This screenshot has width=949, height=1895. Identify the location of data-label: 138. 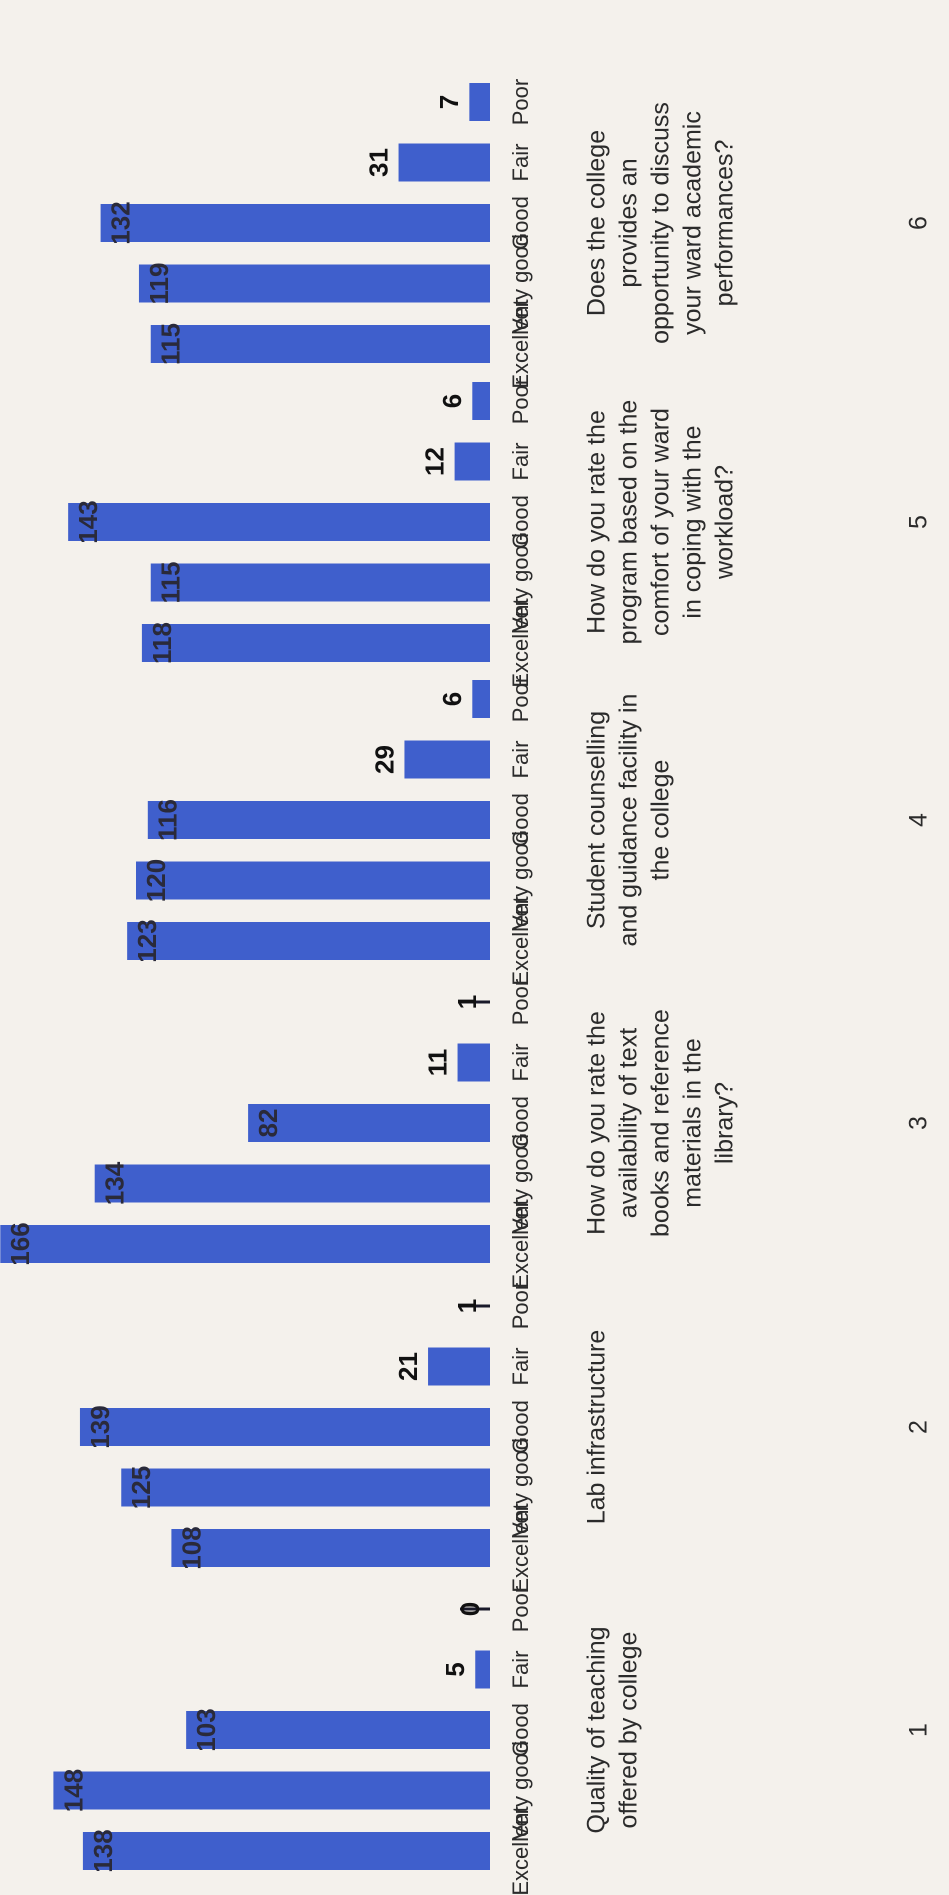
(103, 1850).